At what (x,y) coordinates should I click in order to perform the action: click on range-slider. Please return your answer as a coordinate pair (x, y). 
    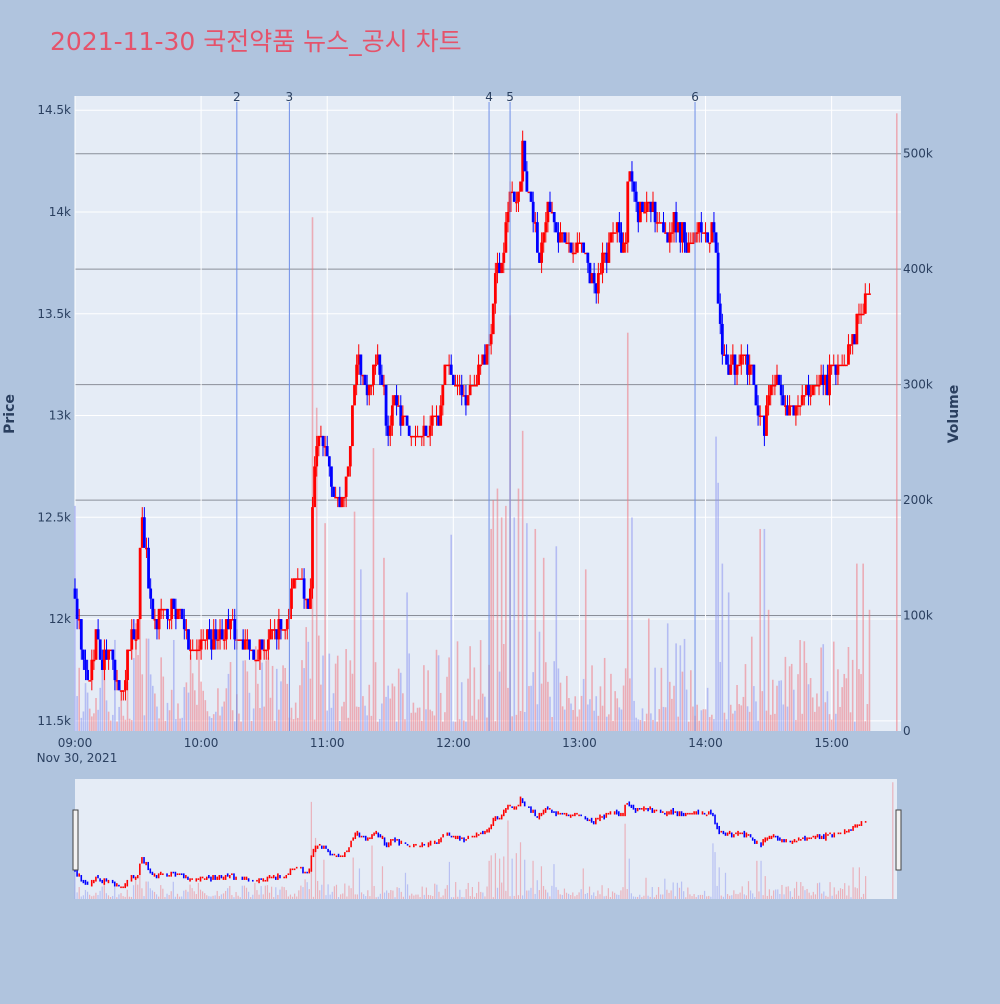
    Looking at the image, I should click on (486, 839).